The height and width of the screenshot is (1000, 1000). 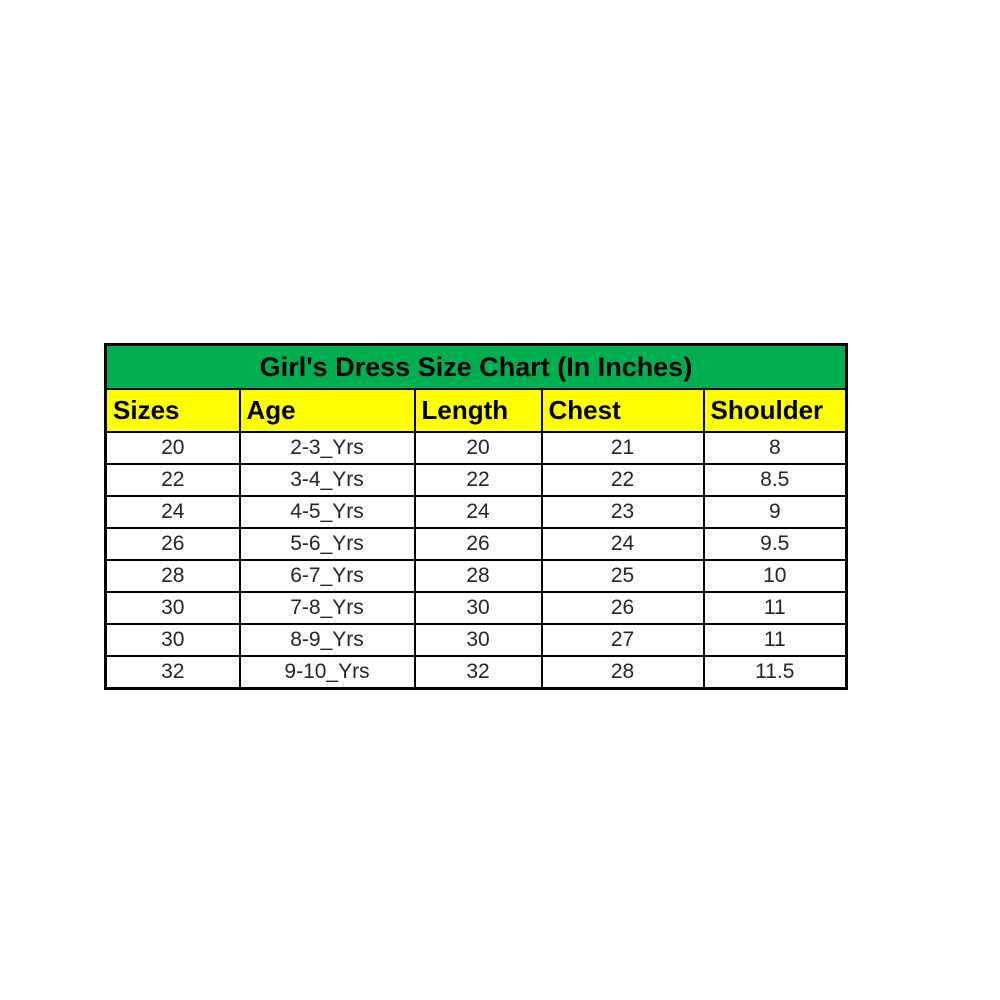 What do you see at coordinates (622, 410) in the screenshot?
I see `column-header-chest: Chest` at bounding box center [622, 410].